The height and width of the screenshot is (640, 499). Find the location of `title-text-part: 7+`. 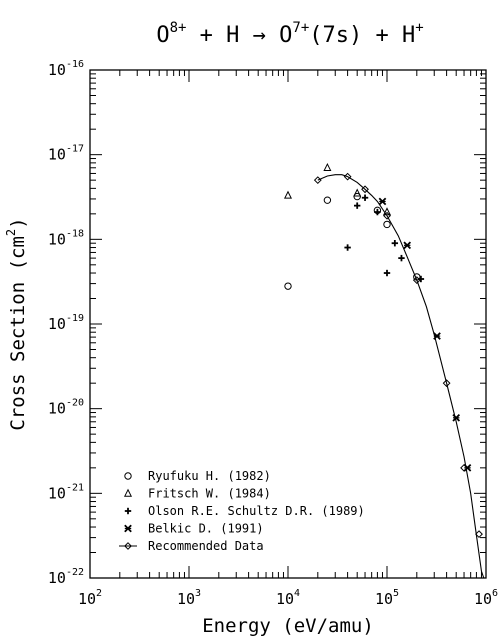

title-text-part: 7+ is located at coordinates (300, 28).